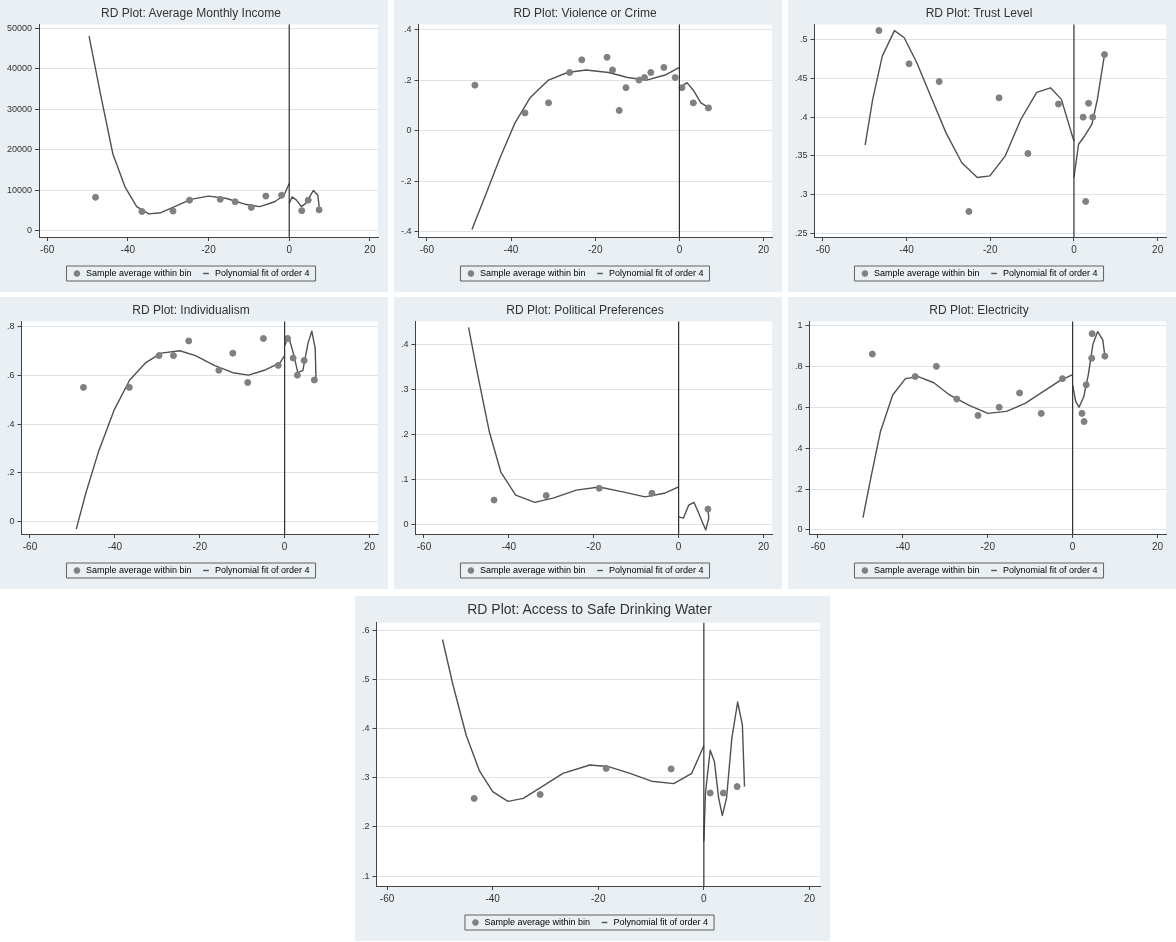 This screenshot has width=1176, height=942. I want to click on y-tick-label: -.4, so click(406, 231).